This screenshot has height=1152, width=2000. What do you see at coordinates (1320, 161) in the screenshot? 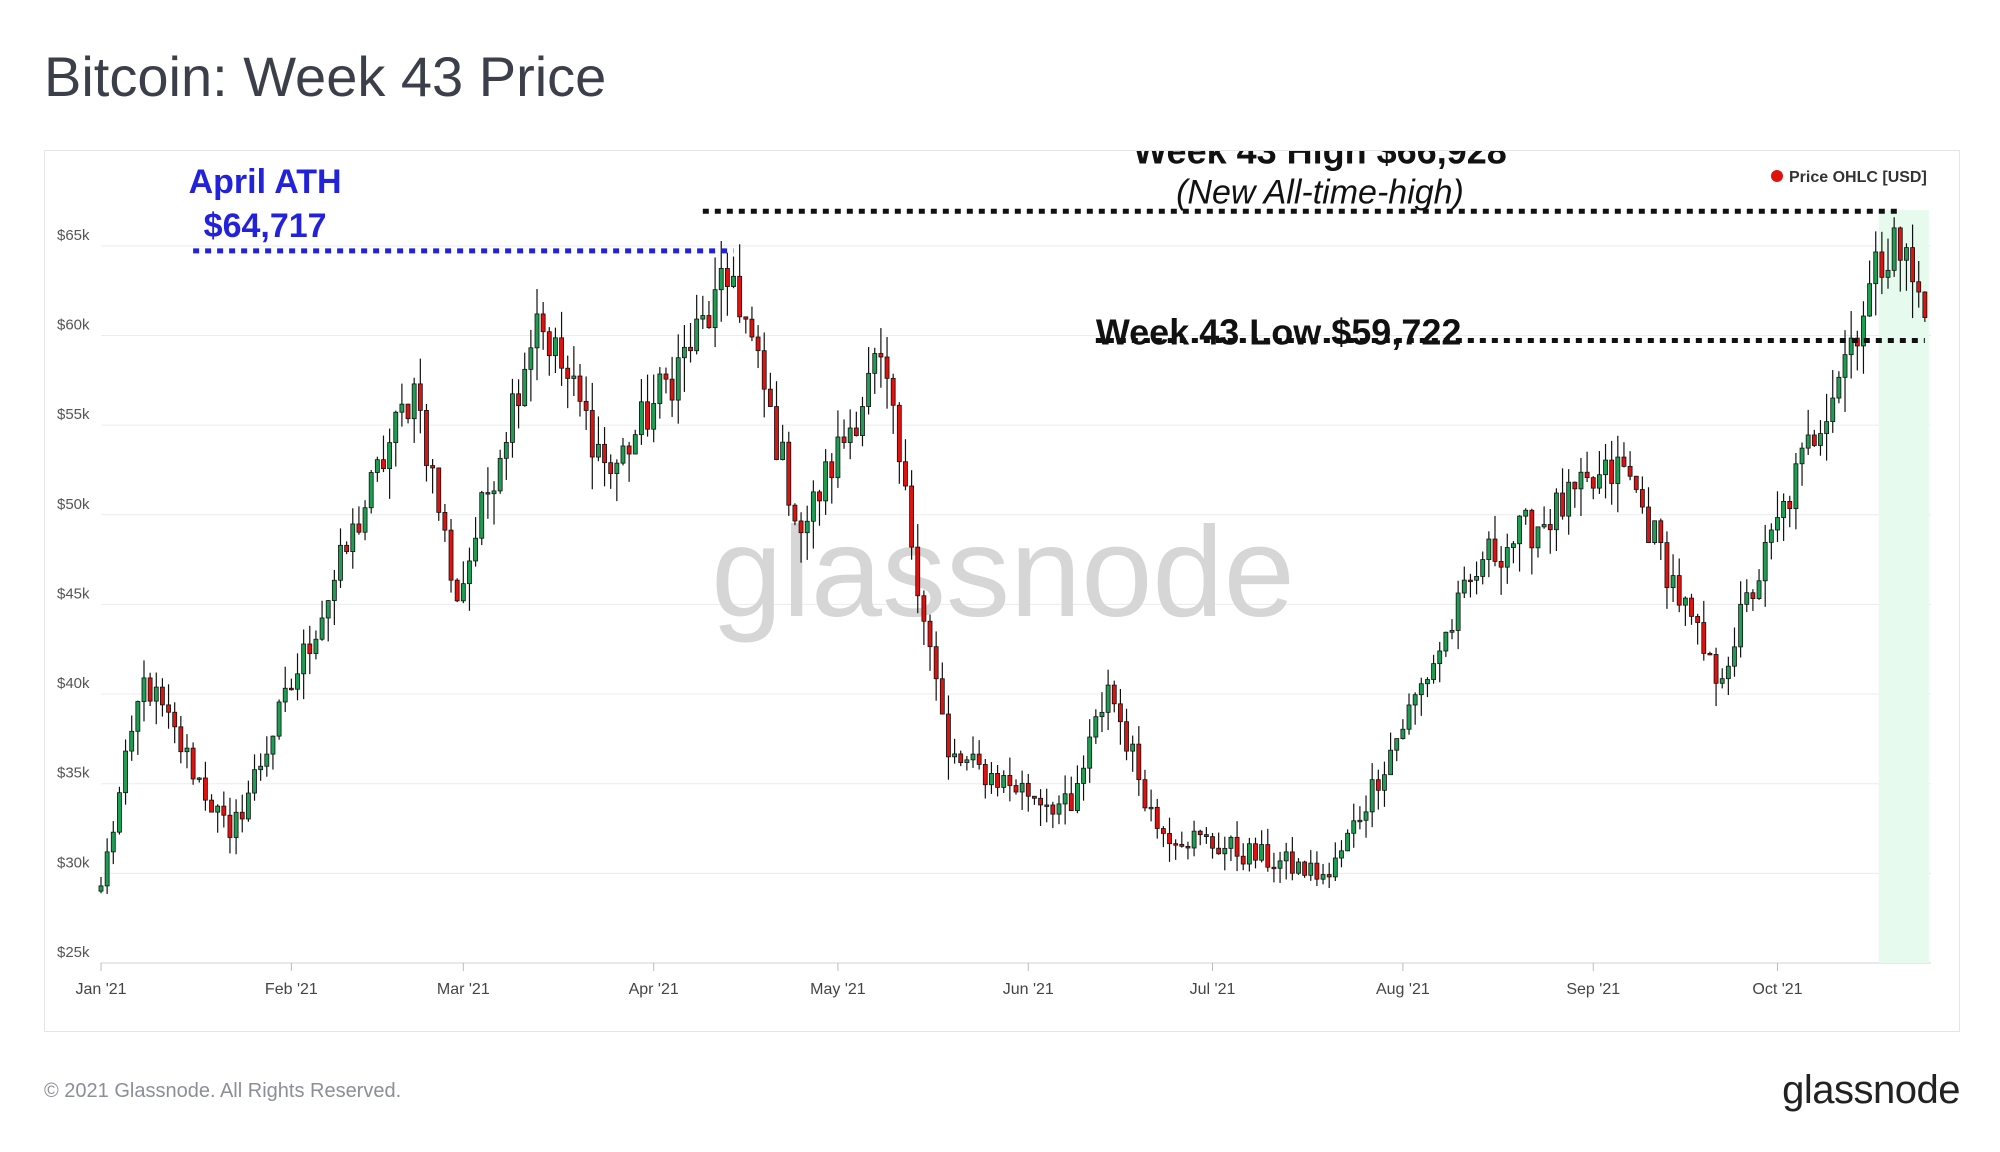
I see `week43-high-label: Week 43 High $66,928` at bounding box center [1320, 161].